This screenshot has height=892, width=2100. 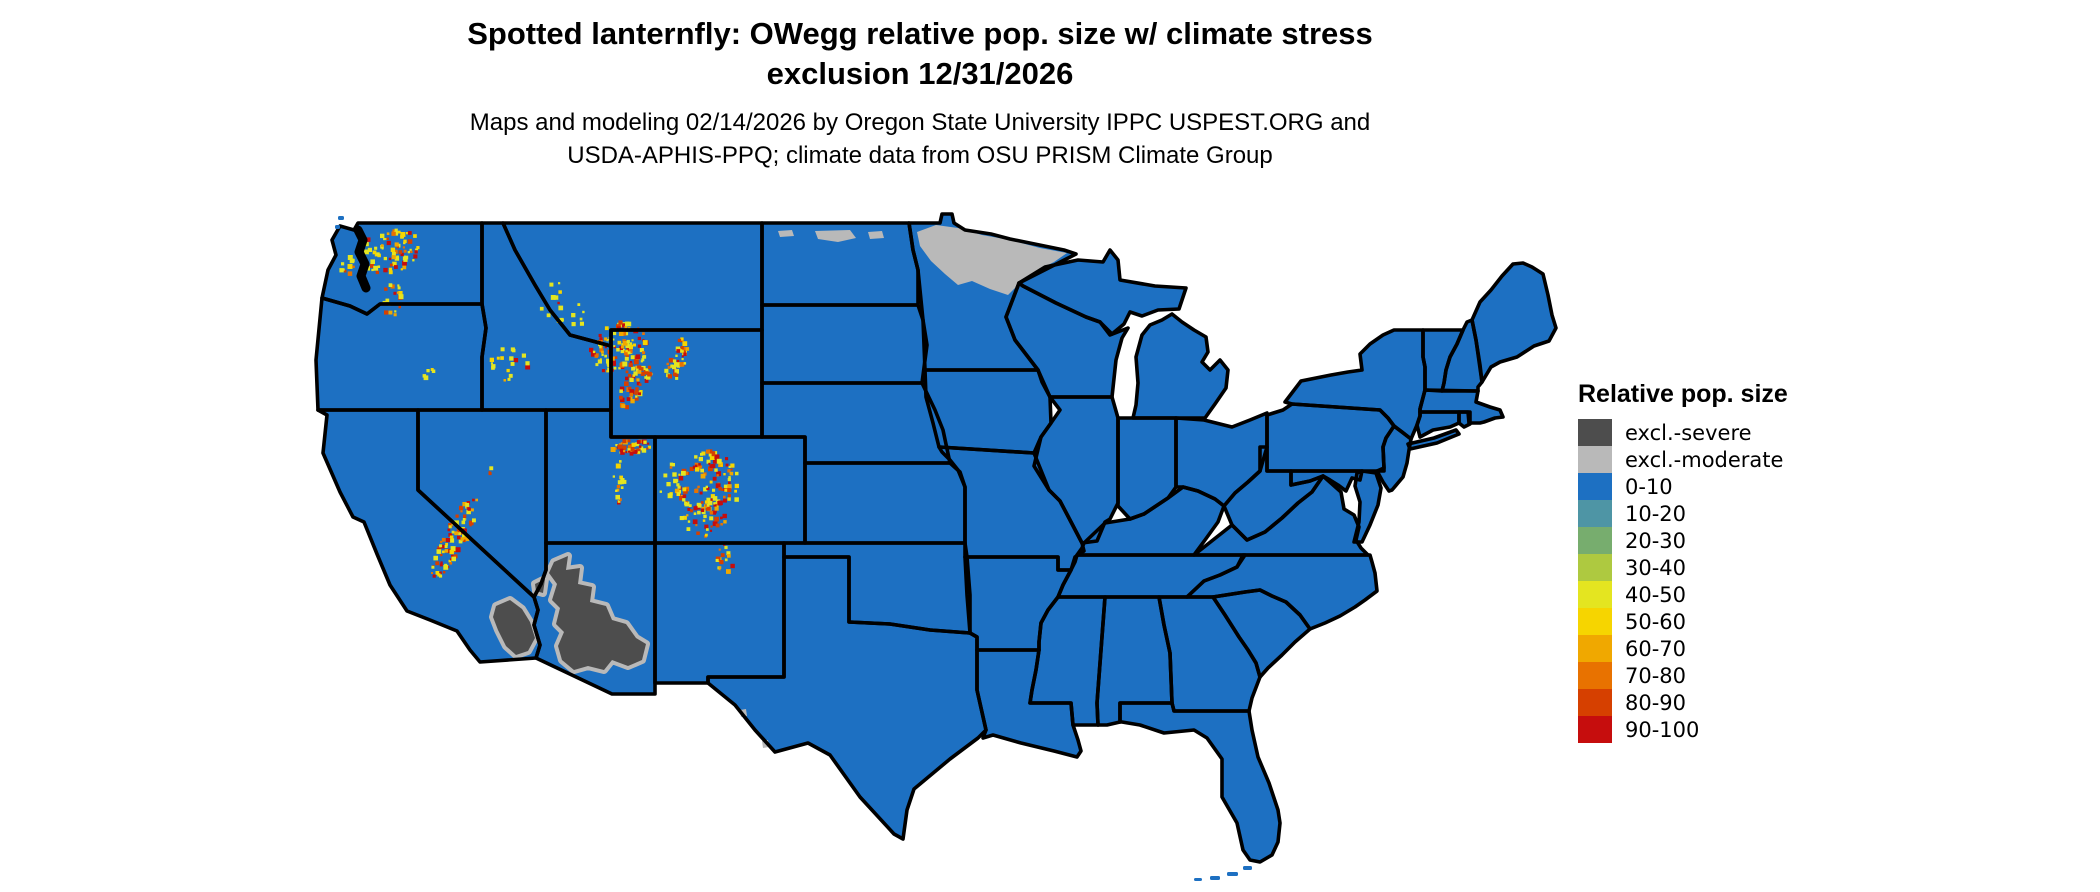 What do you see at coordinates (1221, 459) in the screenshot?
I see `state-ohio` at bounding box center [1221, 459].